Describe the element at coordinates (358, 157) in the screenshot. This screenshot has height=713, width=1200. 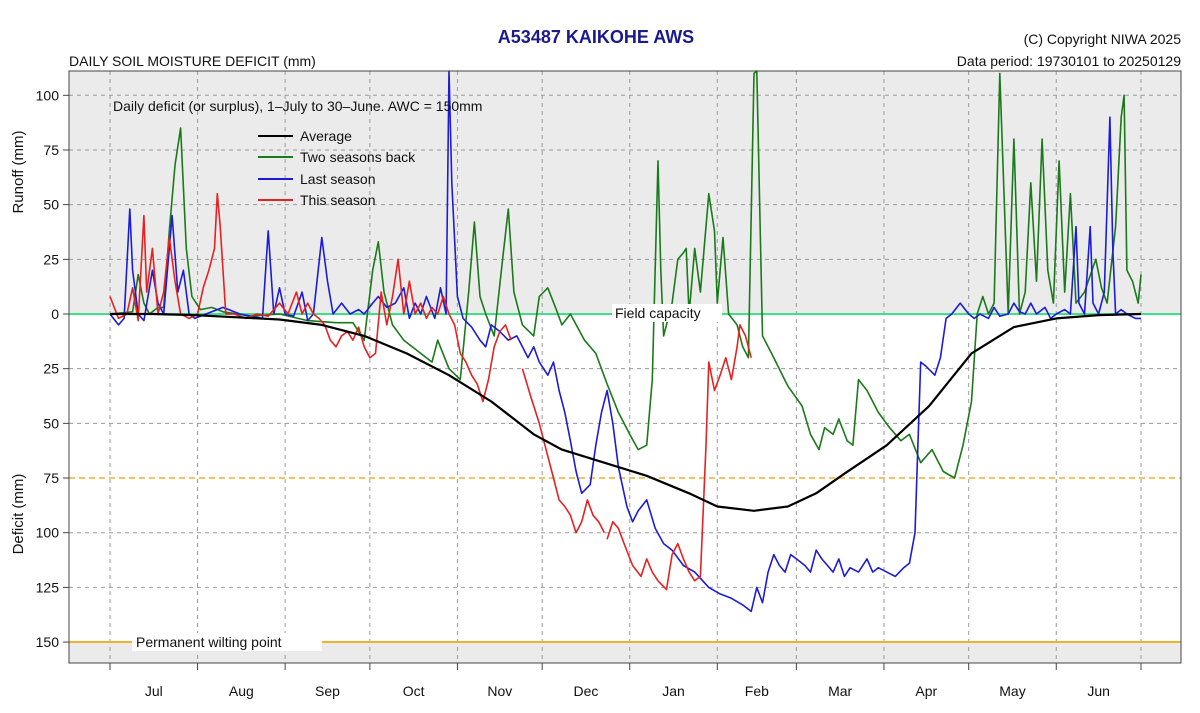
I see `legend-label-two-seasons: Two seasons back` at that location.